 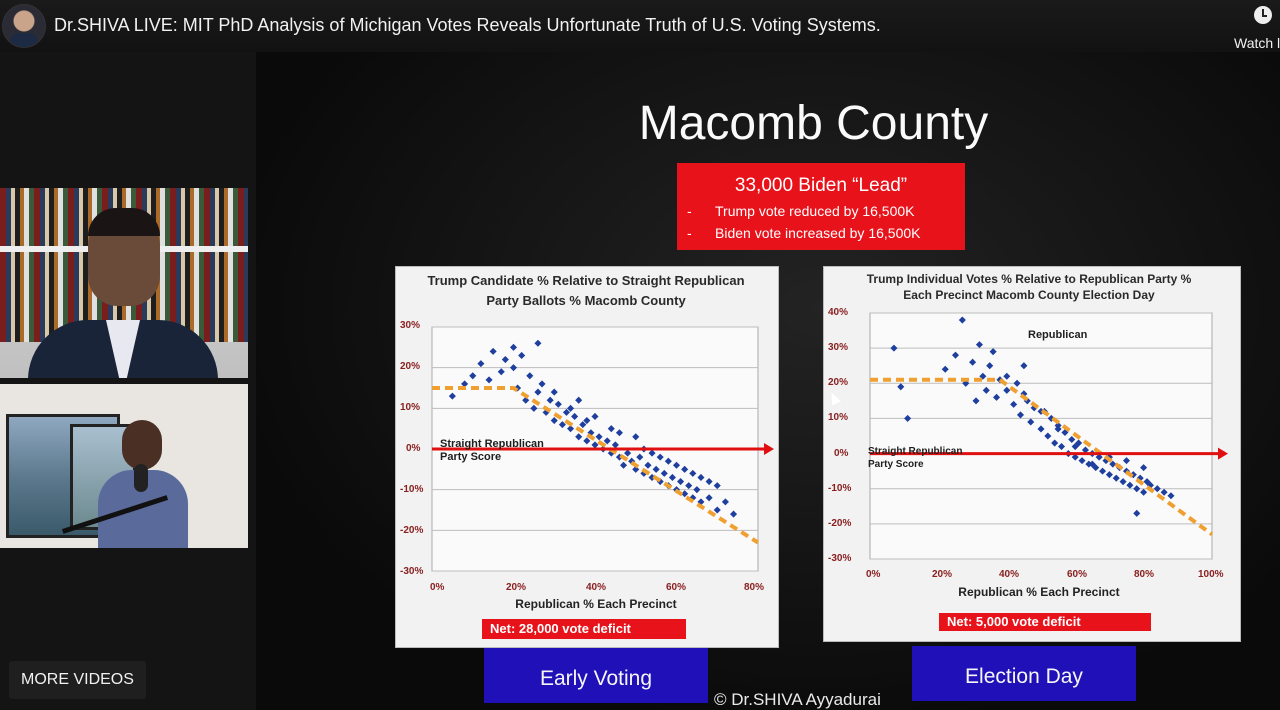 What do you see at coordinates (838, 312) in the screenshot?
I see `y-tick: 40%` at bounding box center [838, 312].